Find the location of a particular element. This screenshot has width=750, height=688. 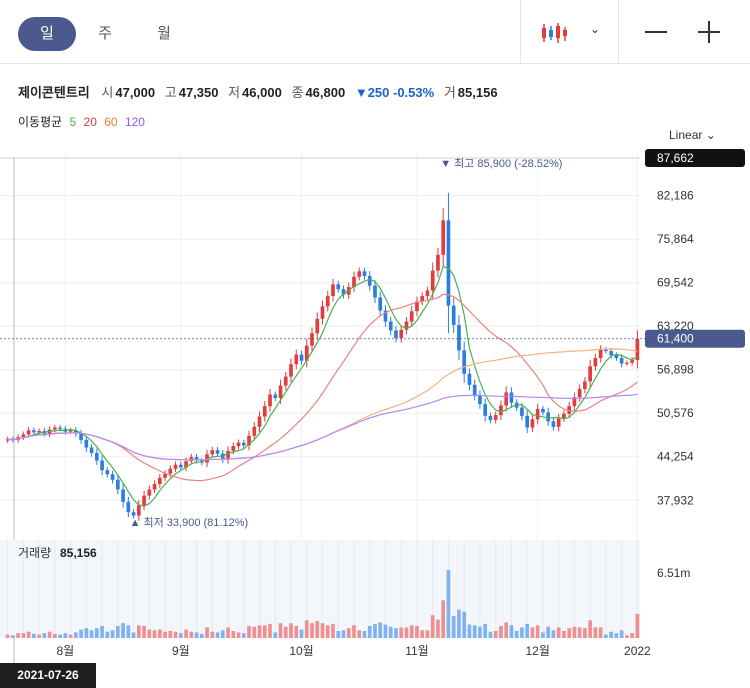

tab-daily: 일 is located at coordinates (47, 34).